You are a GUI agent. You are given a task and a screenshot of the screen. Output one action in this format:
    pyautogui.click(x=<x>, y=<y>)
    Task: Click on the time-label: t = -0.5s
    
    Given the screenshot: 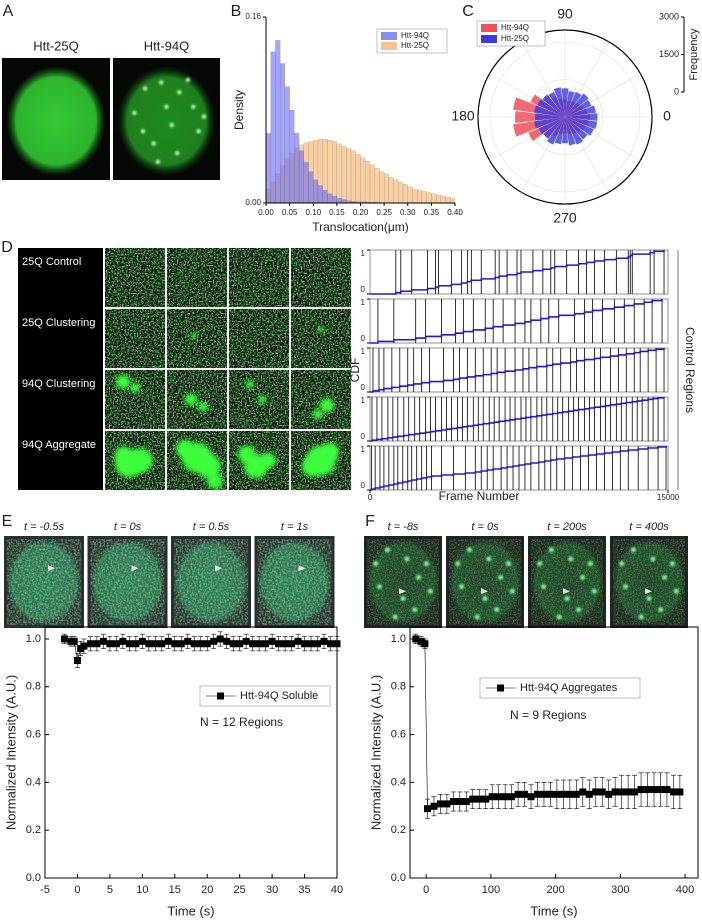 What is the action you would take?
    pyautogui.click(x=44, y=527)
    